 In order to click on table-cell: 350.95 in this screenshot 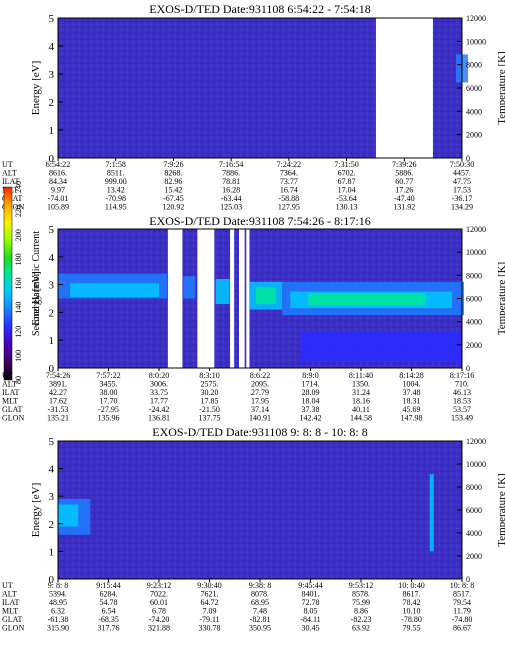, I will do `click(260, 628)`.